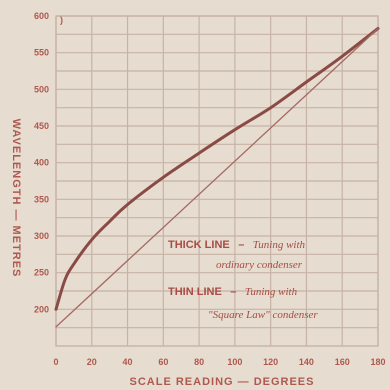 The image size is (390, 390). Describe the element at coordinates (234, 362) in the screenshot. I see `x-tick-label: 100` at that location.